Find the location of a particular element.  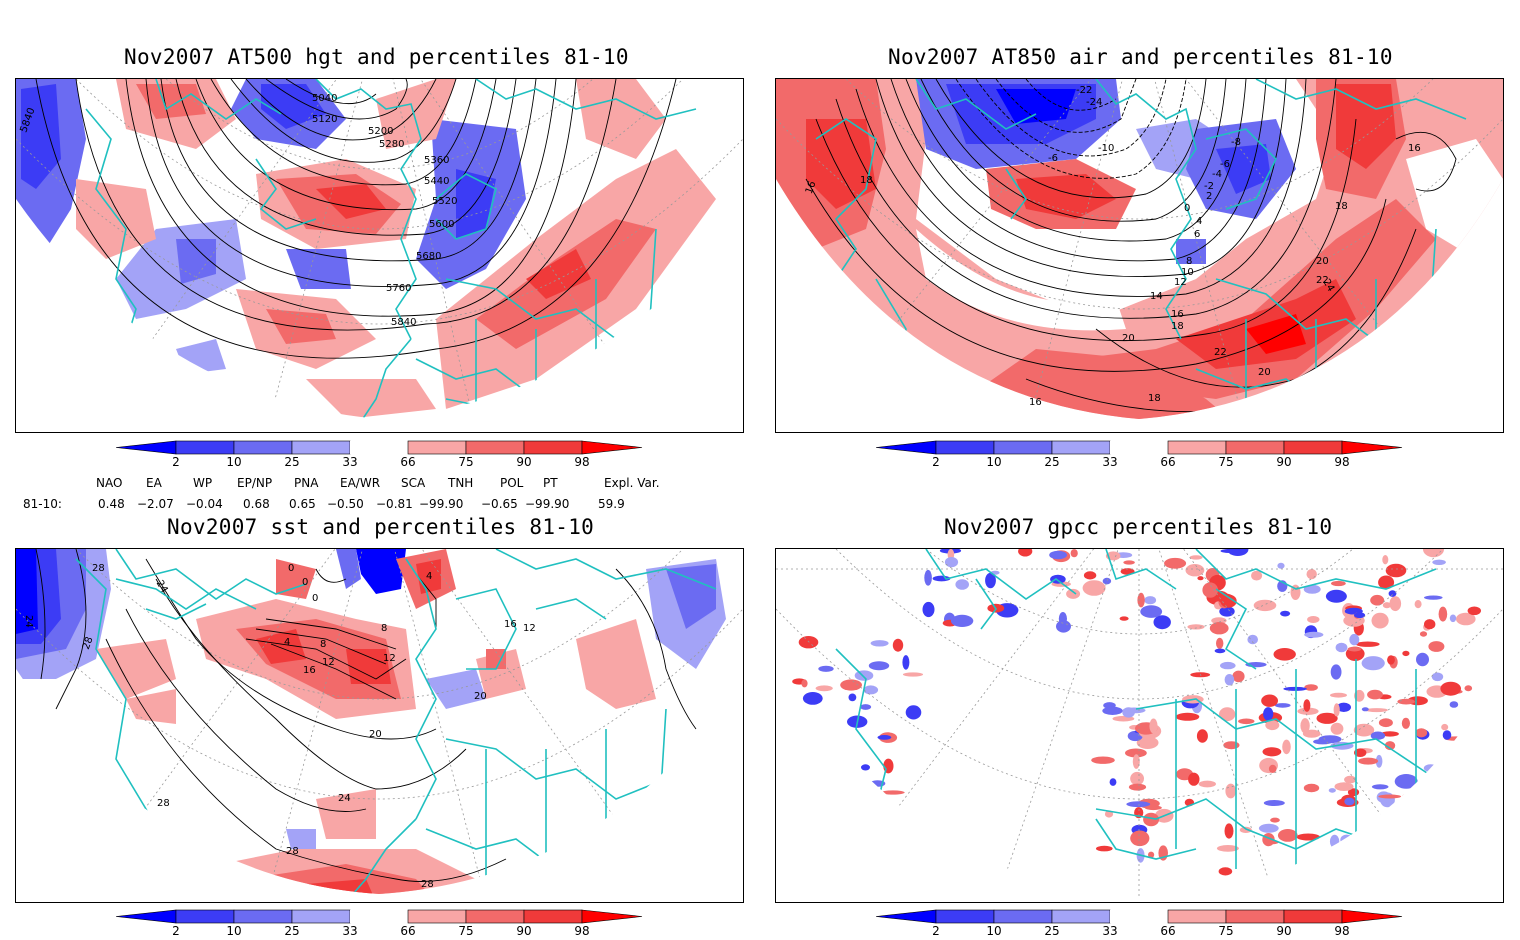

colorbar-label: 90 is located at coordinates (1283, 462).